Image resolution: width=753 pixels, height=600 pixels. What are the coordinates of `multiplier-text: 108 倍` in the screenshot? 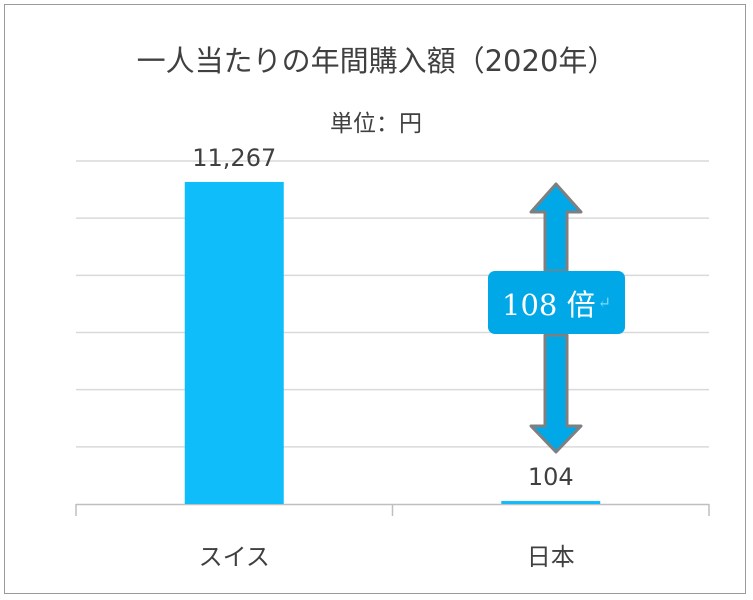 It's located at (549, 304).